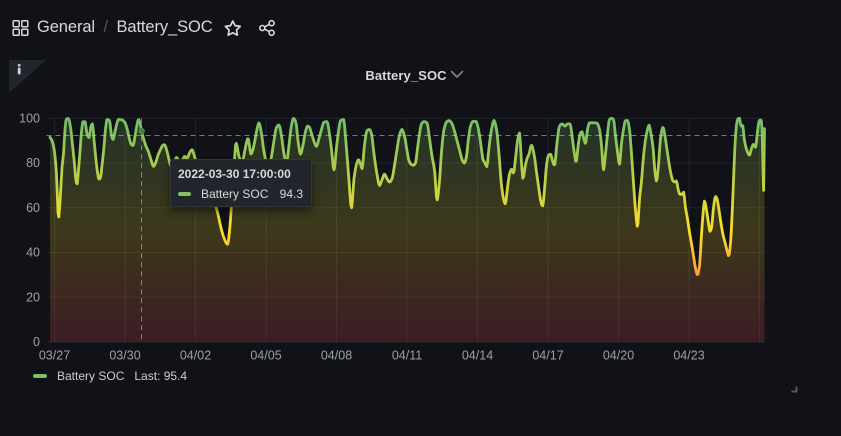  Describe the element at coordinates (33, 253) in the screenshot. I see `svg-text: 40` at that location.